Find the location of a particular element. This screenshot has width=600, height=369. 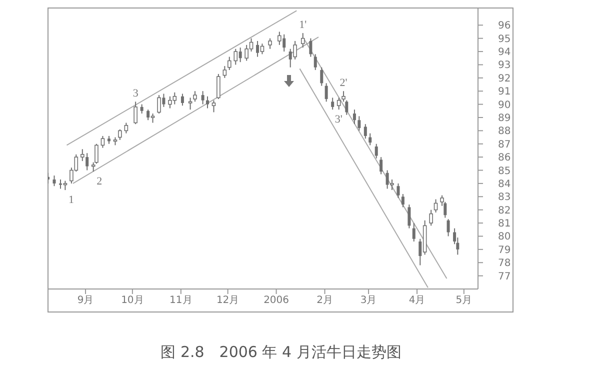

y-tick-label: 93 is located at coordinates (504, 66).